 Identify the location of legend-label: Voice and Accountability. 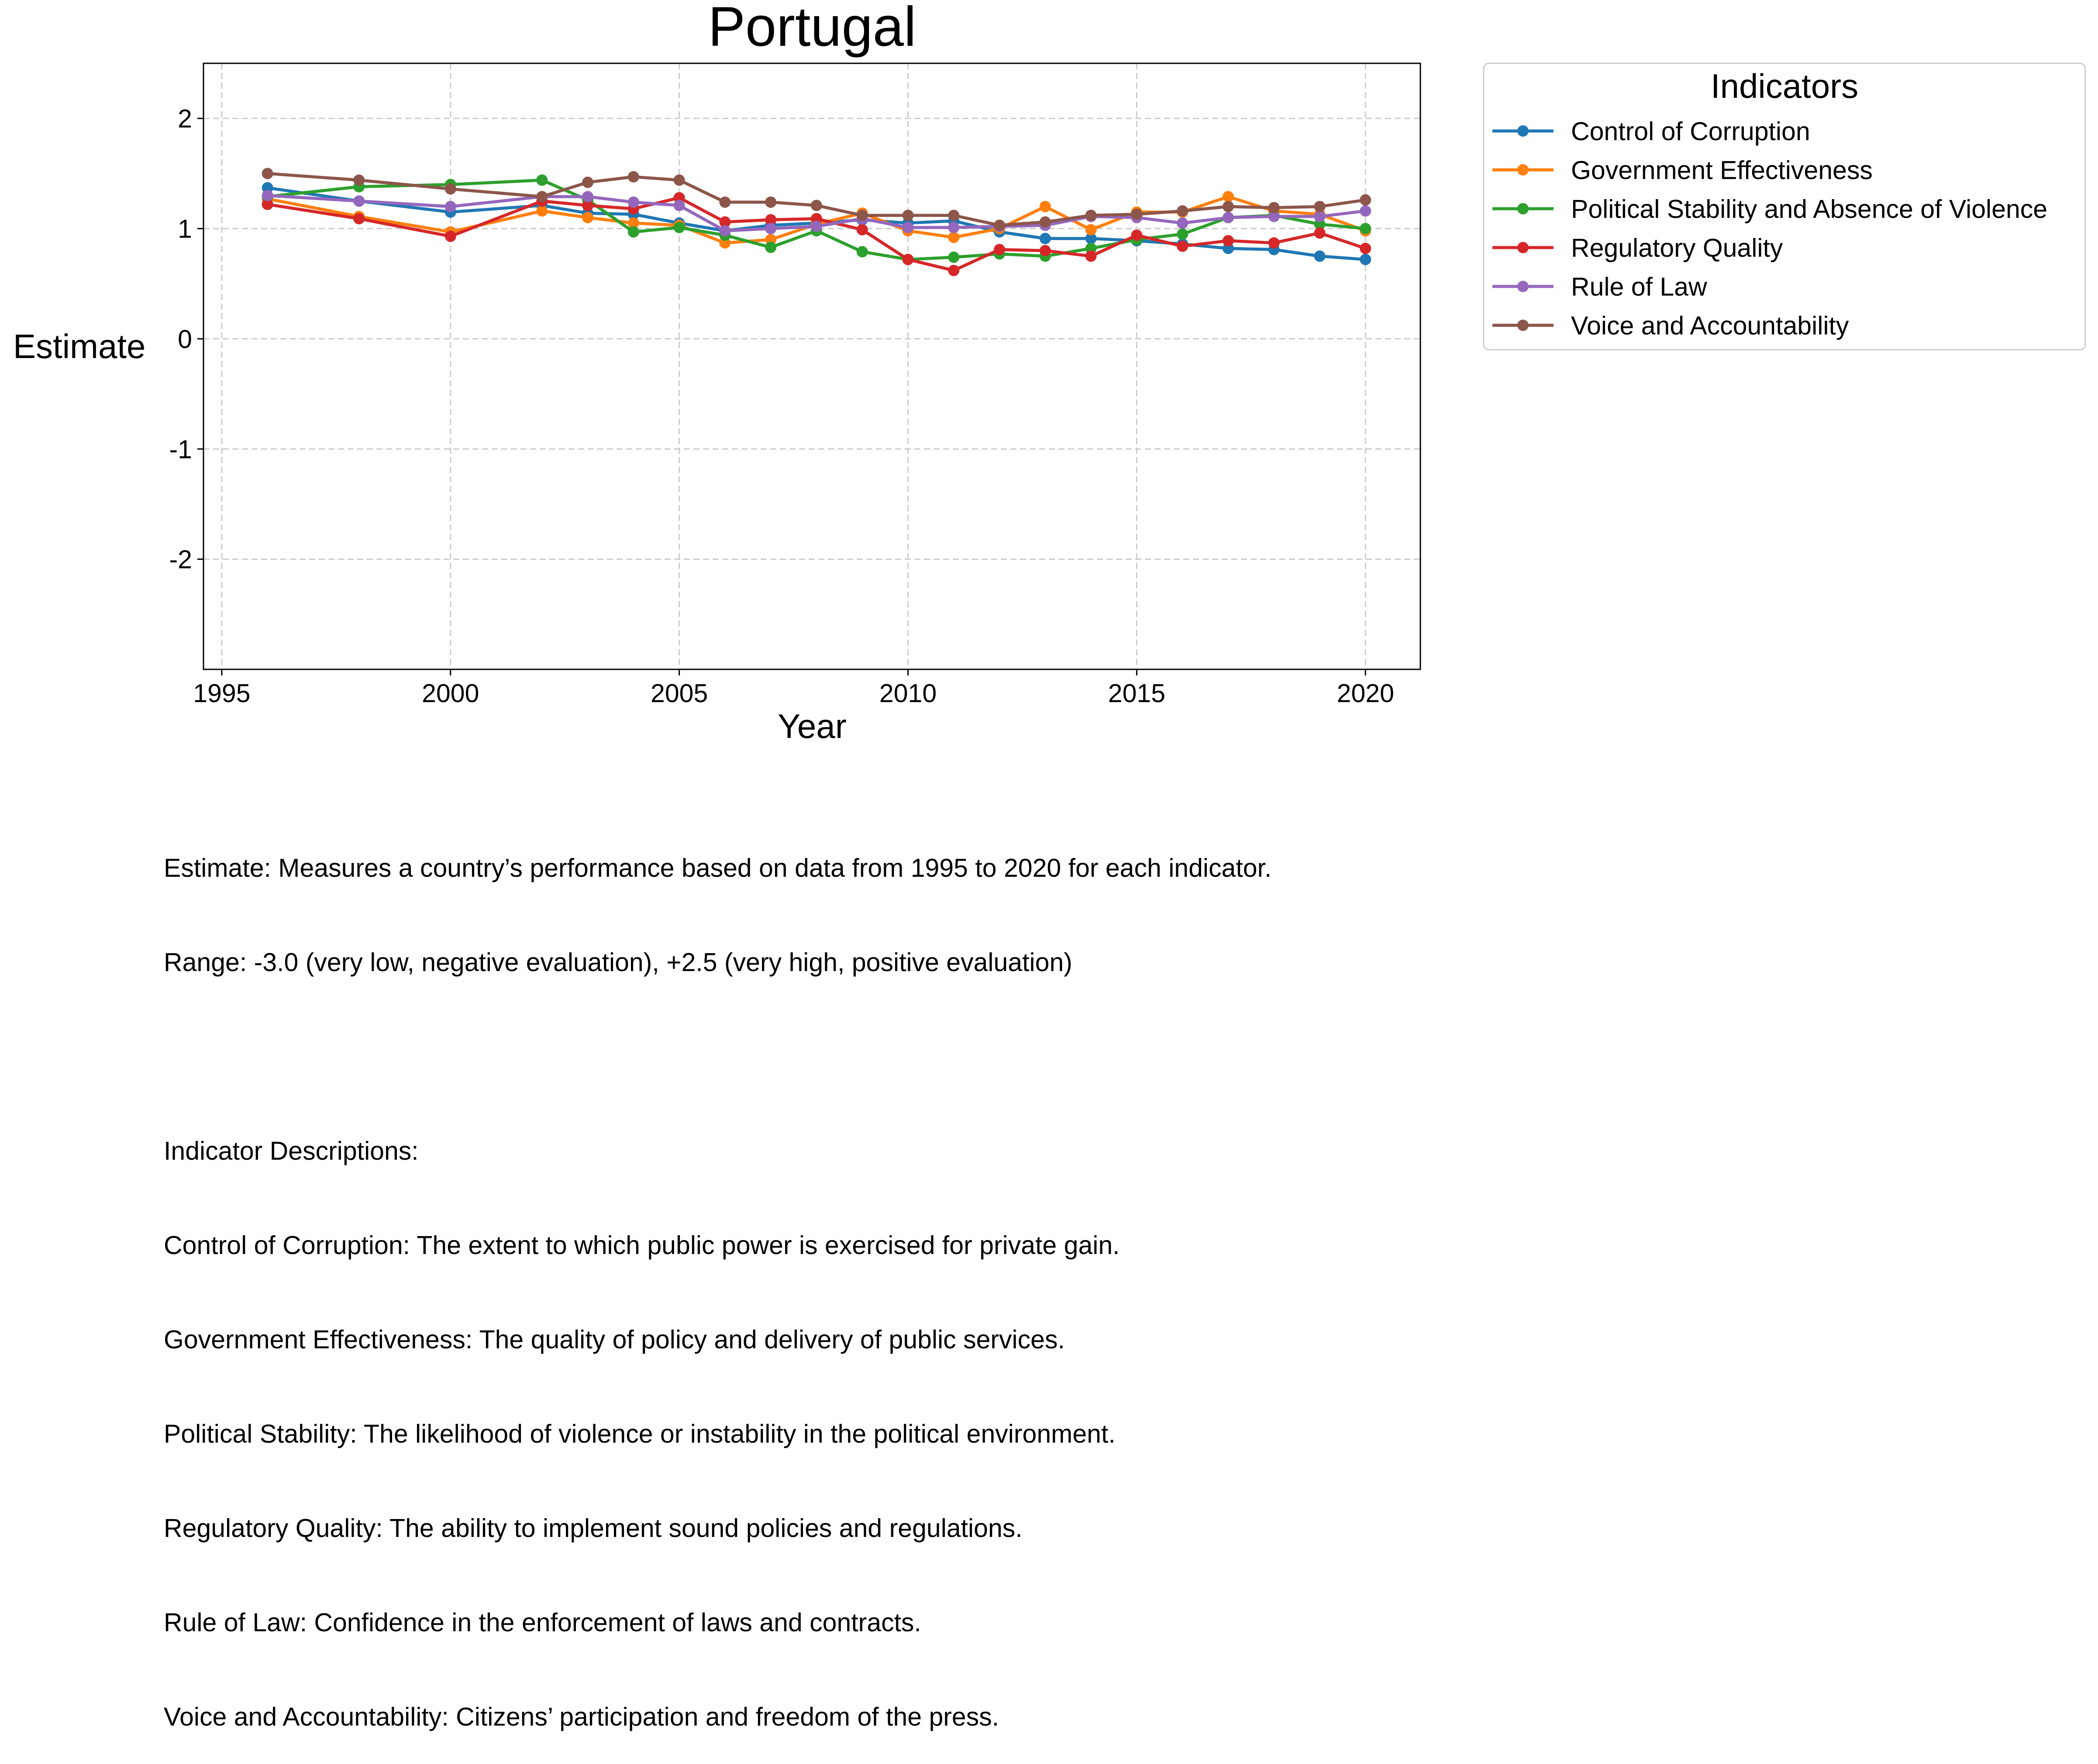
(1710, 325).